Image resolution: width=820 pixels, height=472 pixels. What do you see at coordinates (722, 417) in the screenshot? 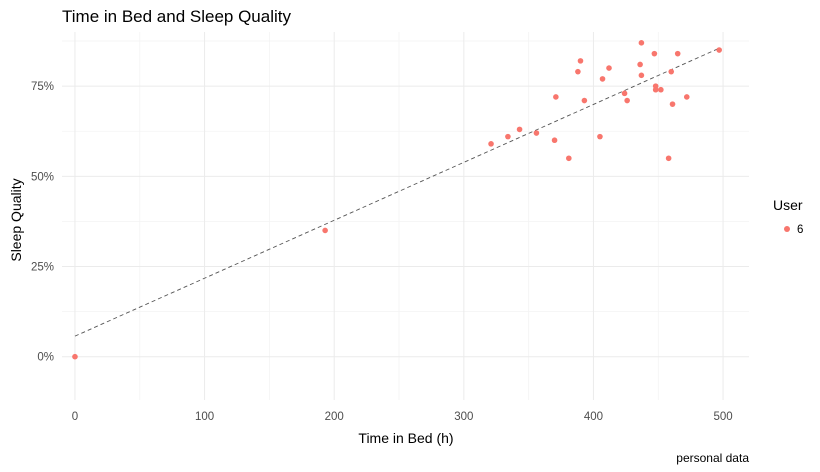
I see `x-tick-label: 500` at bounding box center [722, 417].